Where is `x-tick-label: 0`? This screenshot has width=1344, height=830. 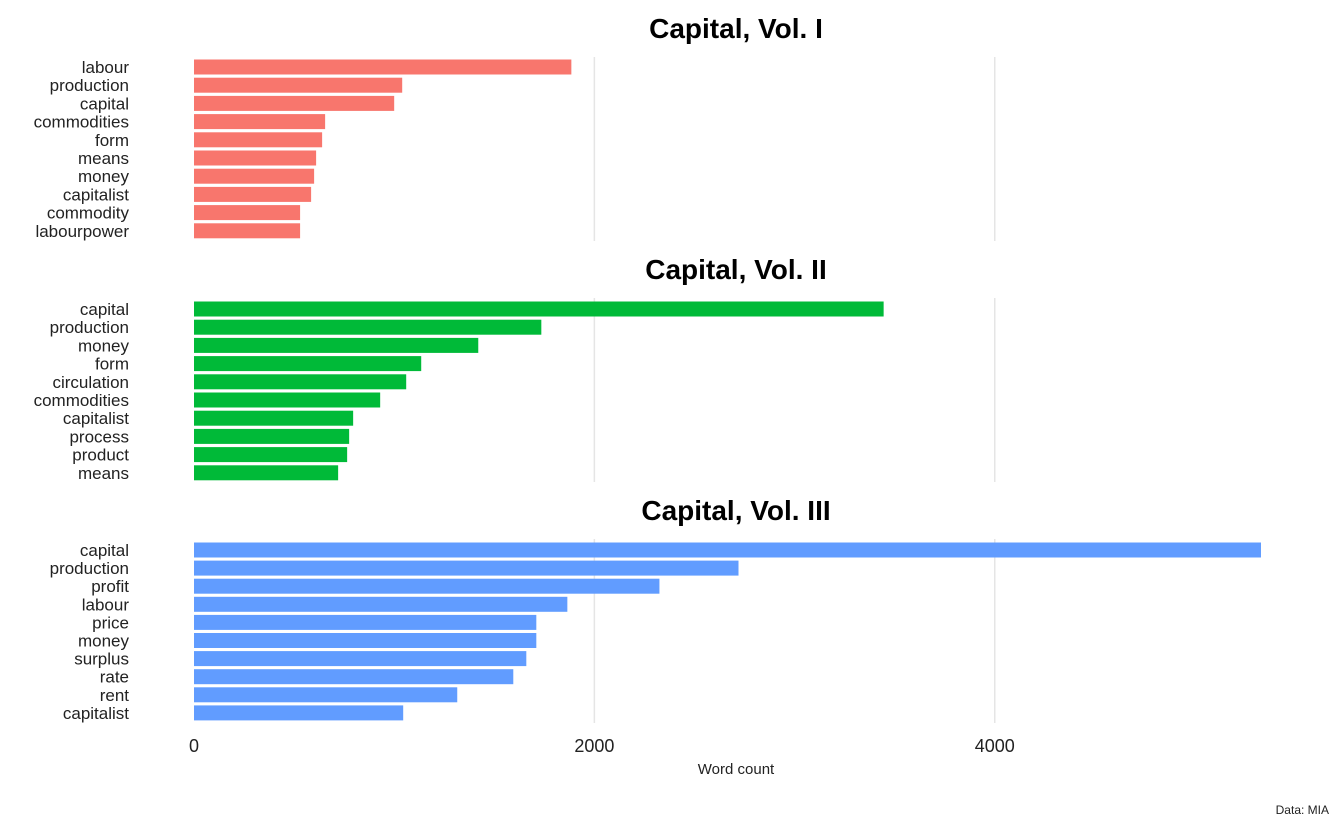
x-tick-label: 0 is located at coordinates (194, 746).